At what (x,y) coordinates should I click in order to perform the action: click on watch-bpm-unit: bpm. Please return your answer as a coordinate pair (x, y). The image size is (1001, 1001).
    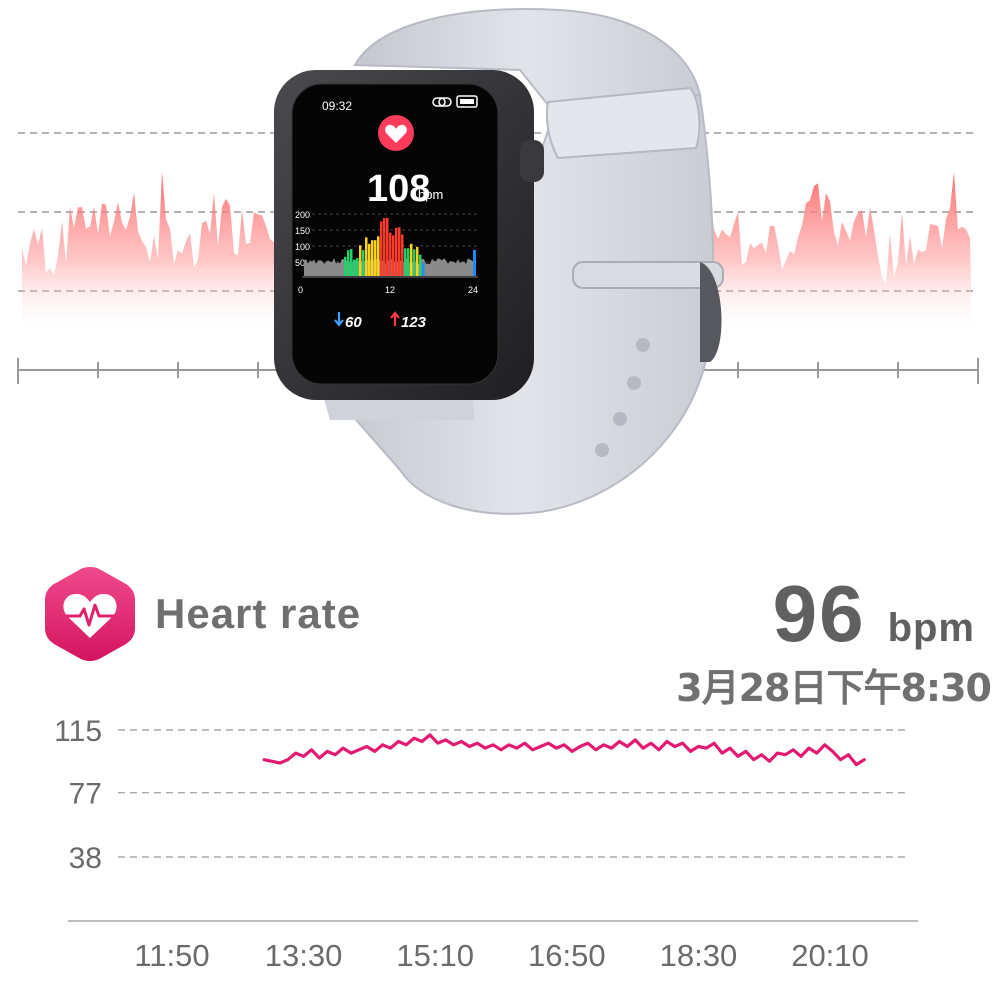
    Looking at the image, I should click on (430, 194).